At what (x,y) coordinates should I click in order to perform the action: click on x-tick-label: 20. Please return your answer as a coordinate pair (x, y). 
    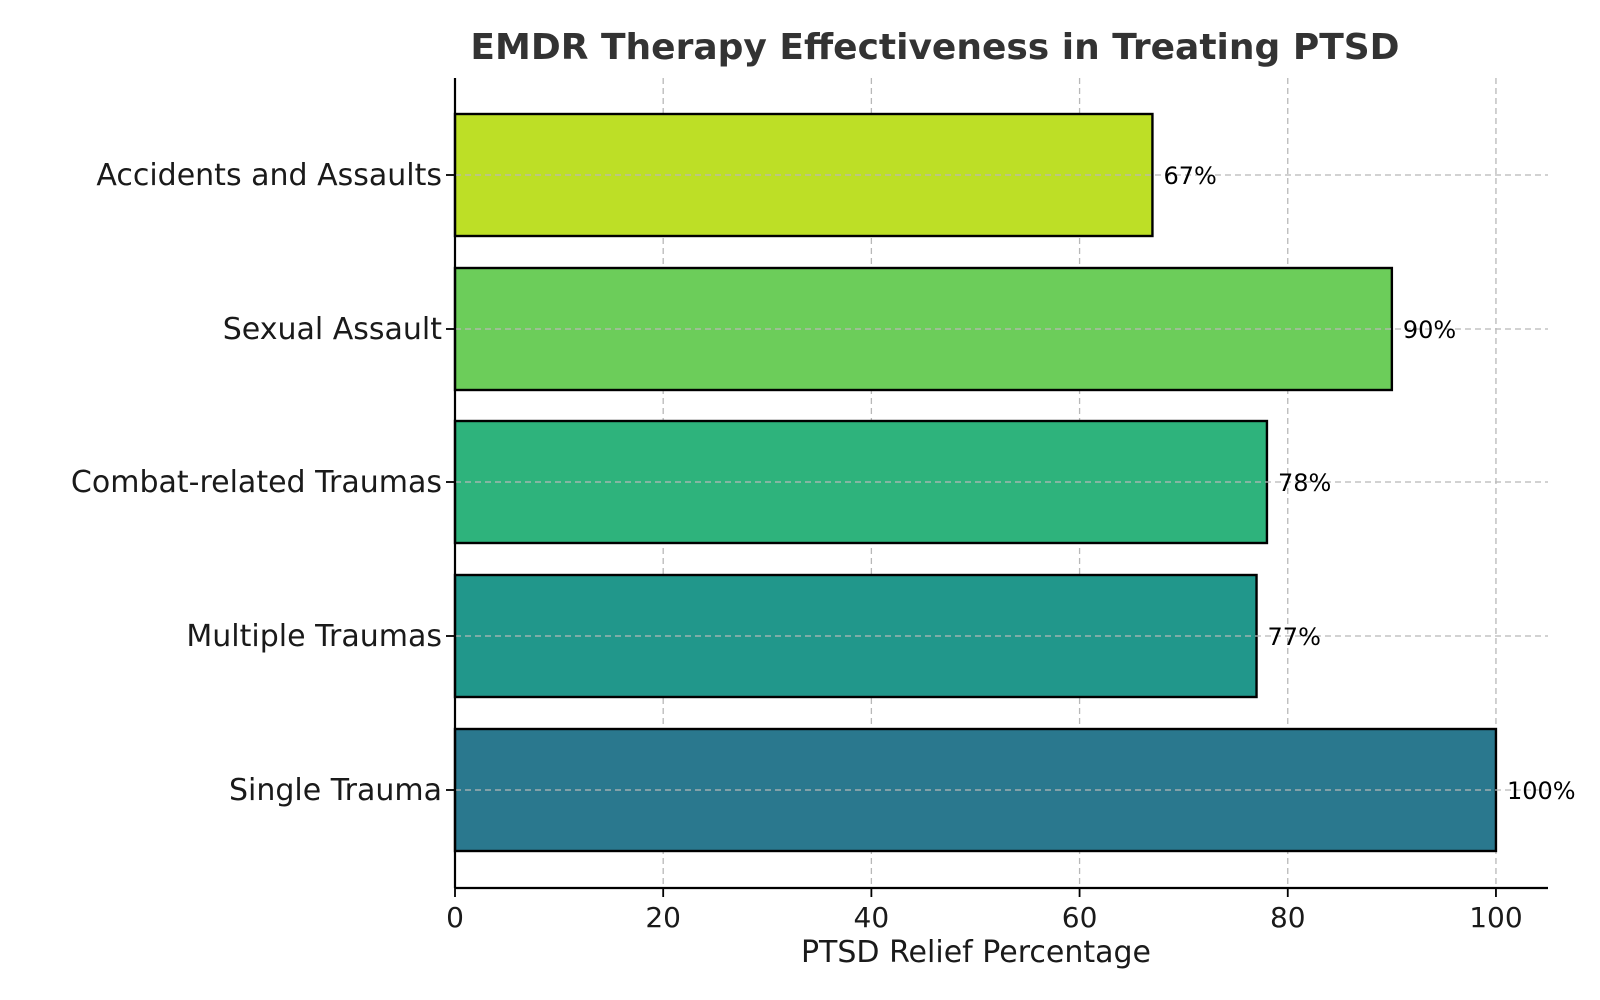
    Looking at the image, I should click on (663, 917).